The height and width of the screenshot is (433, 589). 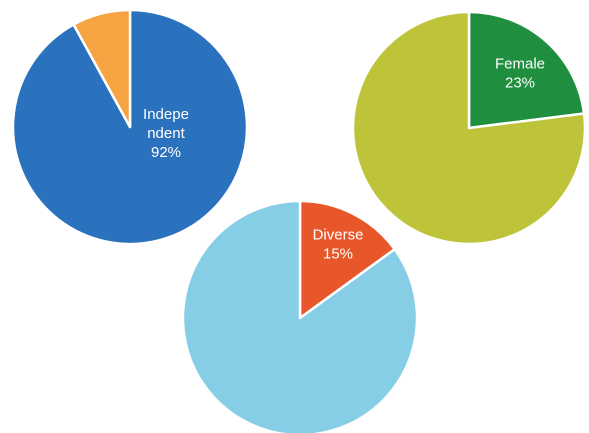 I want to click on slice-value-label: 23%, so click(x=520, y=83).